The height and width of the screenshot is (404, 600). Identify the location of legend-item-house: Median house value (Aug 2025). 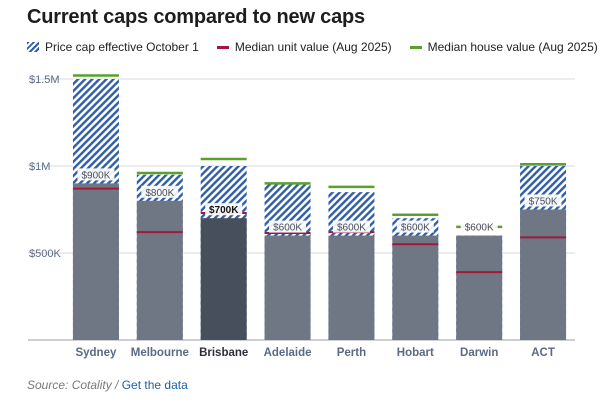
(503, 47).